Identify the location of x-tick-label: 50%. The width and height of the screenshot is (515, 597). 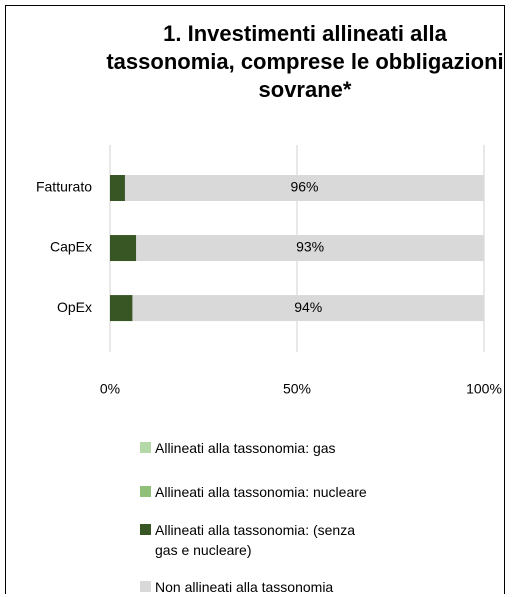
(297, 389).